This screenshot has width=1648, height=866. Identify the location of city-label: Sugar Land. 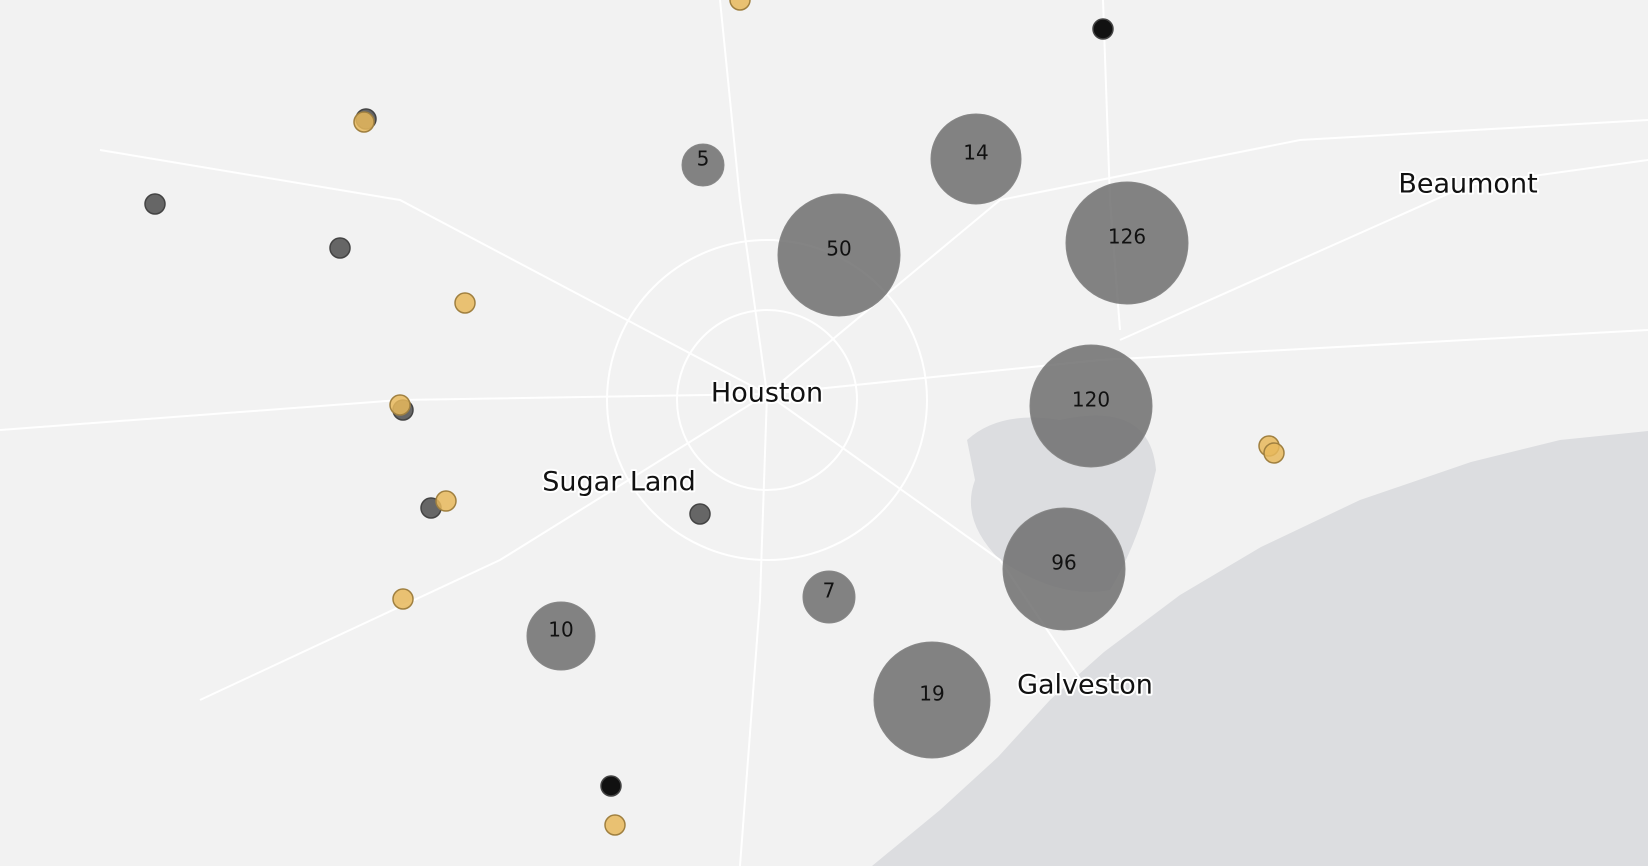
(618, 482).